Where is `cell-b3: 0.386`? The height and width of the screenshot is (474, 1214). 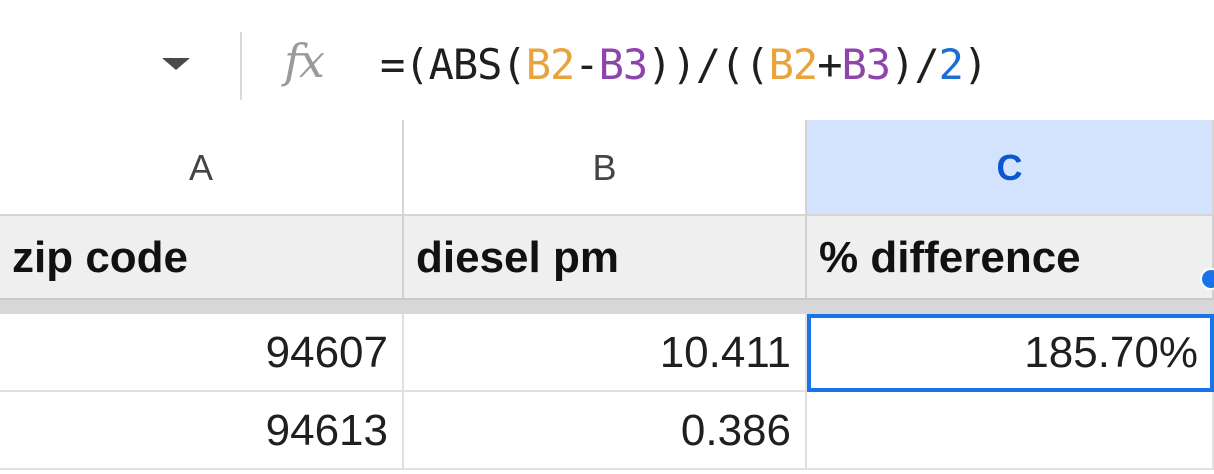 cell-b3: 0.386 is located at coordinates (605, 431).